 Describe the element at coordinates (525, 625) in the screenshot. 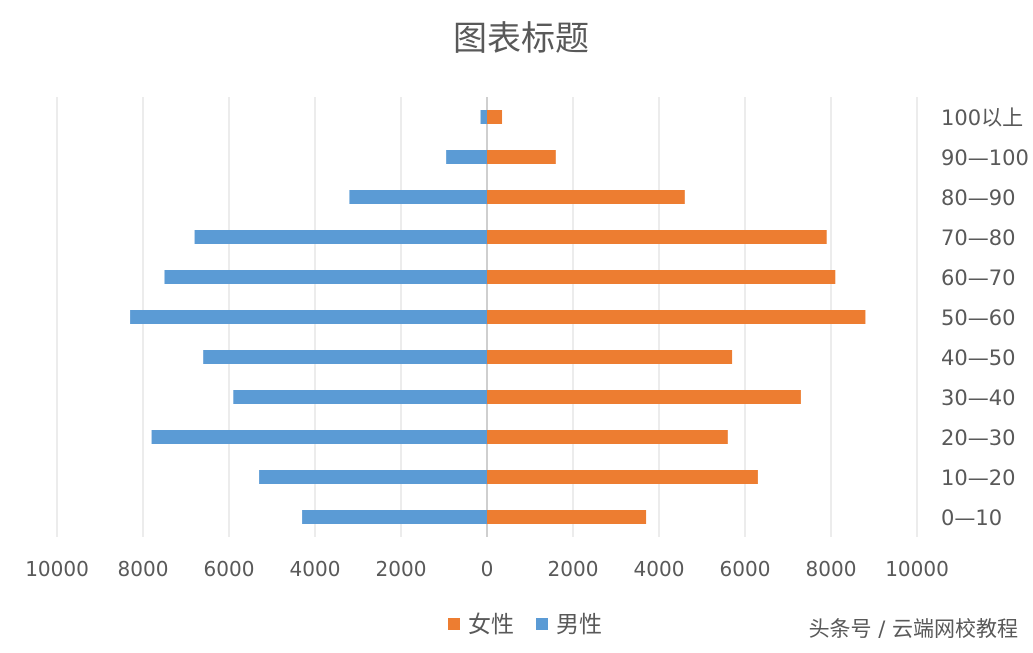

I see `legend: 女性 男性` at that location.